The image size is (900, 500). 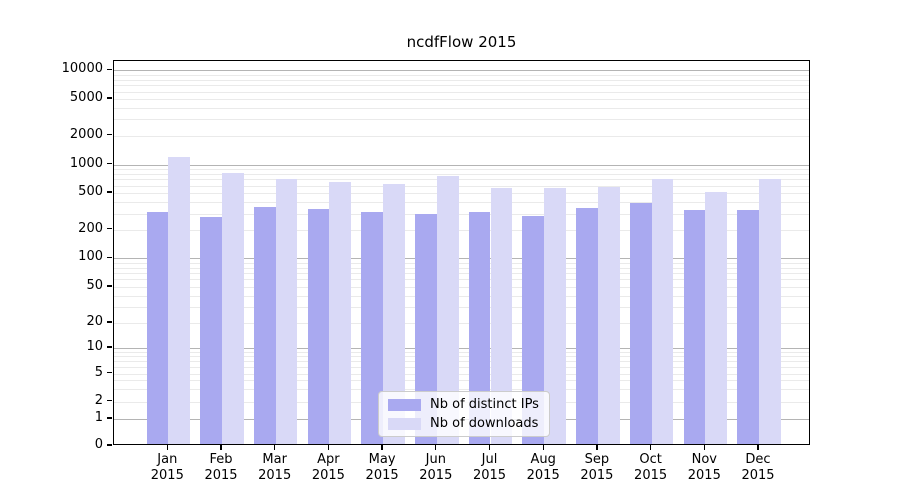 What do you see at coordinates (221, 467) in the screenshot?
I see `x-tick-label-feb: Feb 2015` at bounding box center [221, 467].